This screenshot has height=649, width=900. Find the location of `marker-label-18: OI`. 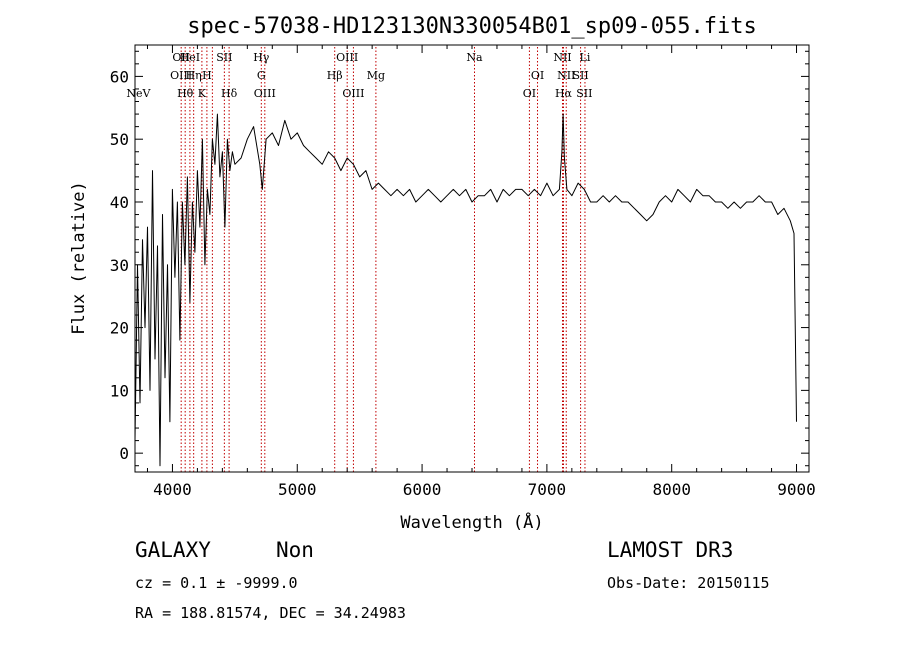

marker-label-18: OI is located at coordinates (537, 75).